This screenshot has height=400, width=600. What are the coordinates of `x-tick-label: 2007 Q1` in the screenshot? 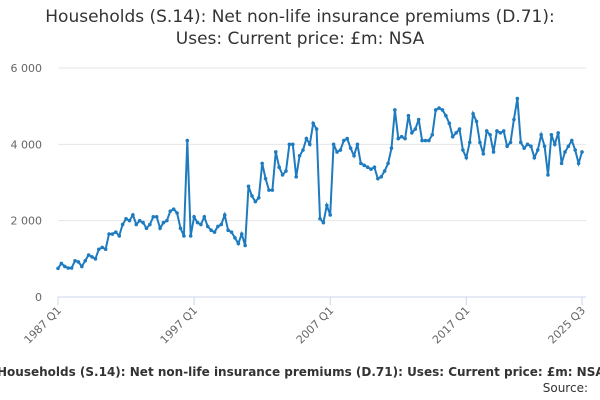 It's located at (315, 325).